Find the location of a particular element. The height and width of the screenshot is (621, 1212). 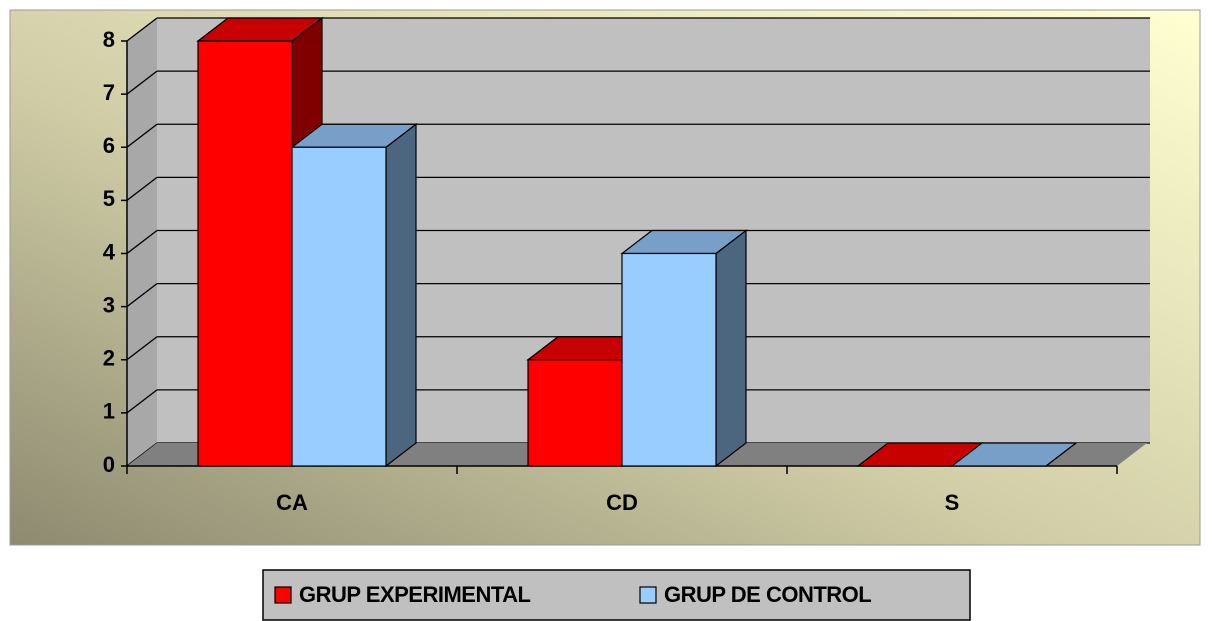

y-tick-label: 4 is located at coordinates (109, 251).